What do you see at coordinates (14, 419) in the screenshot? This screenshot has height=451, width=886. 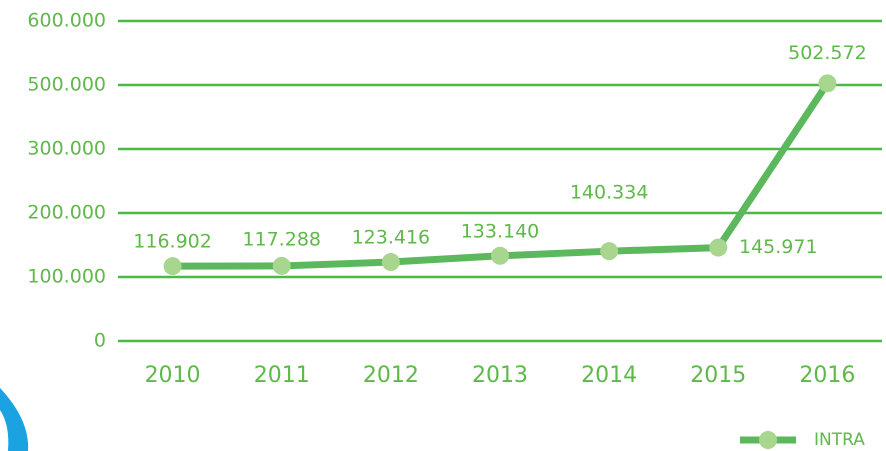 I see `decoration-arc` at bounding box center [14, 419].